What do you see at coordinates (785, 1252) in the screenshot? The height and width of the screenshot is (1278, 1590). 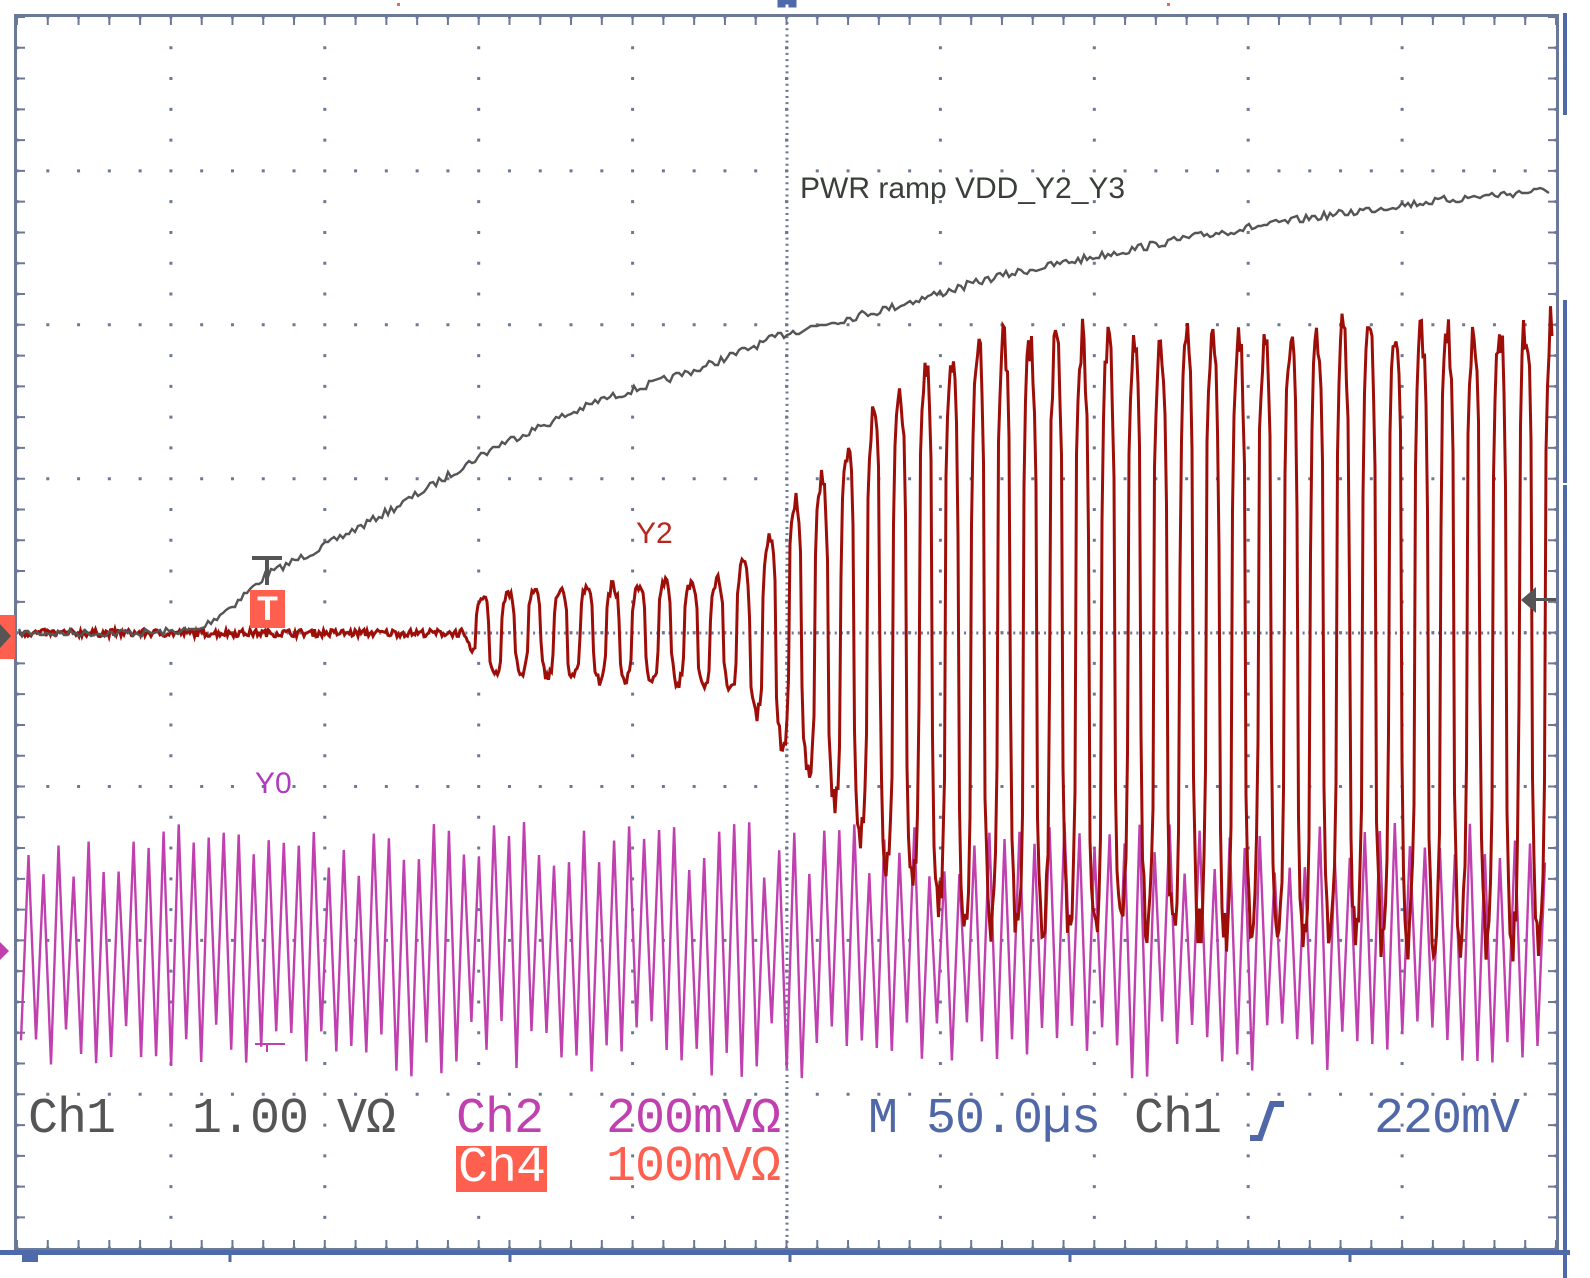 I see `bottom-bar` at bounding box center [785, 1252].